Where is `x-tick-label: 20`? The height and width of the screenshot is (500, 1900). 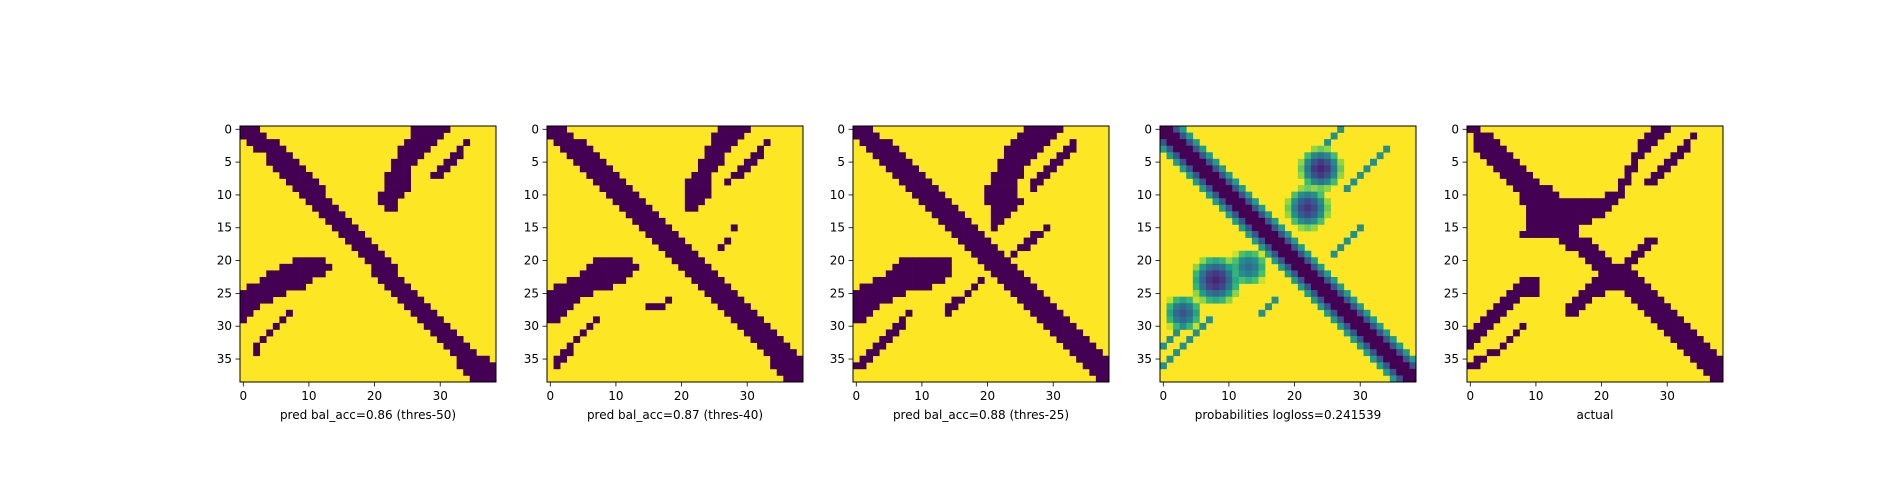
x-tick-label: 20 is located at coordinates (681, 396).